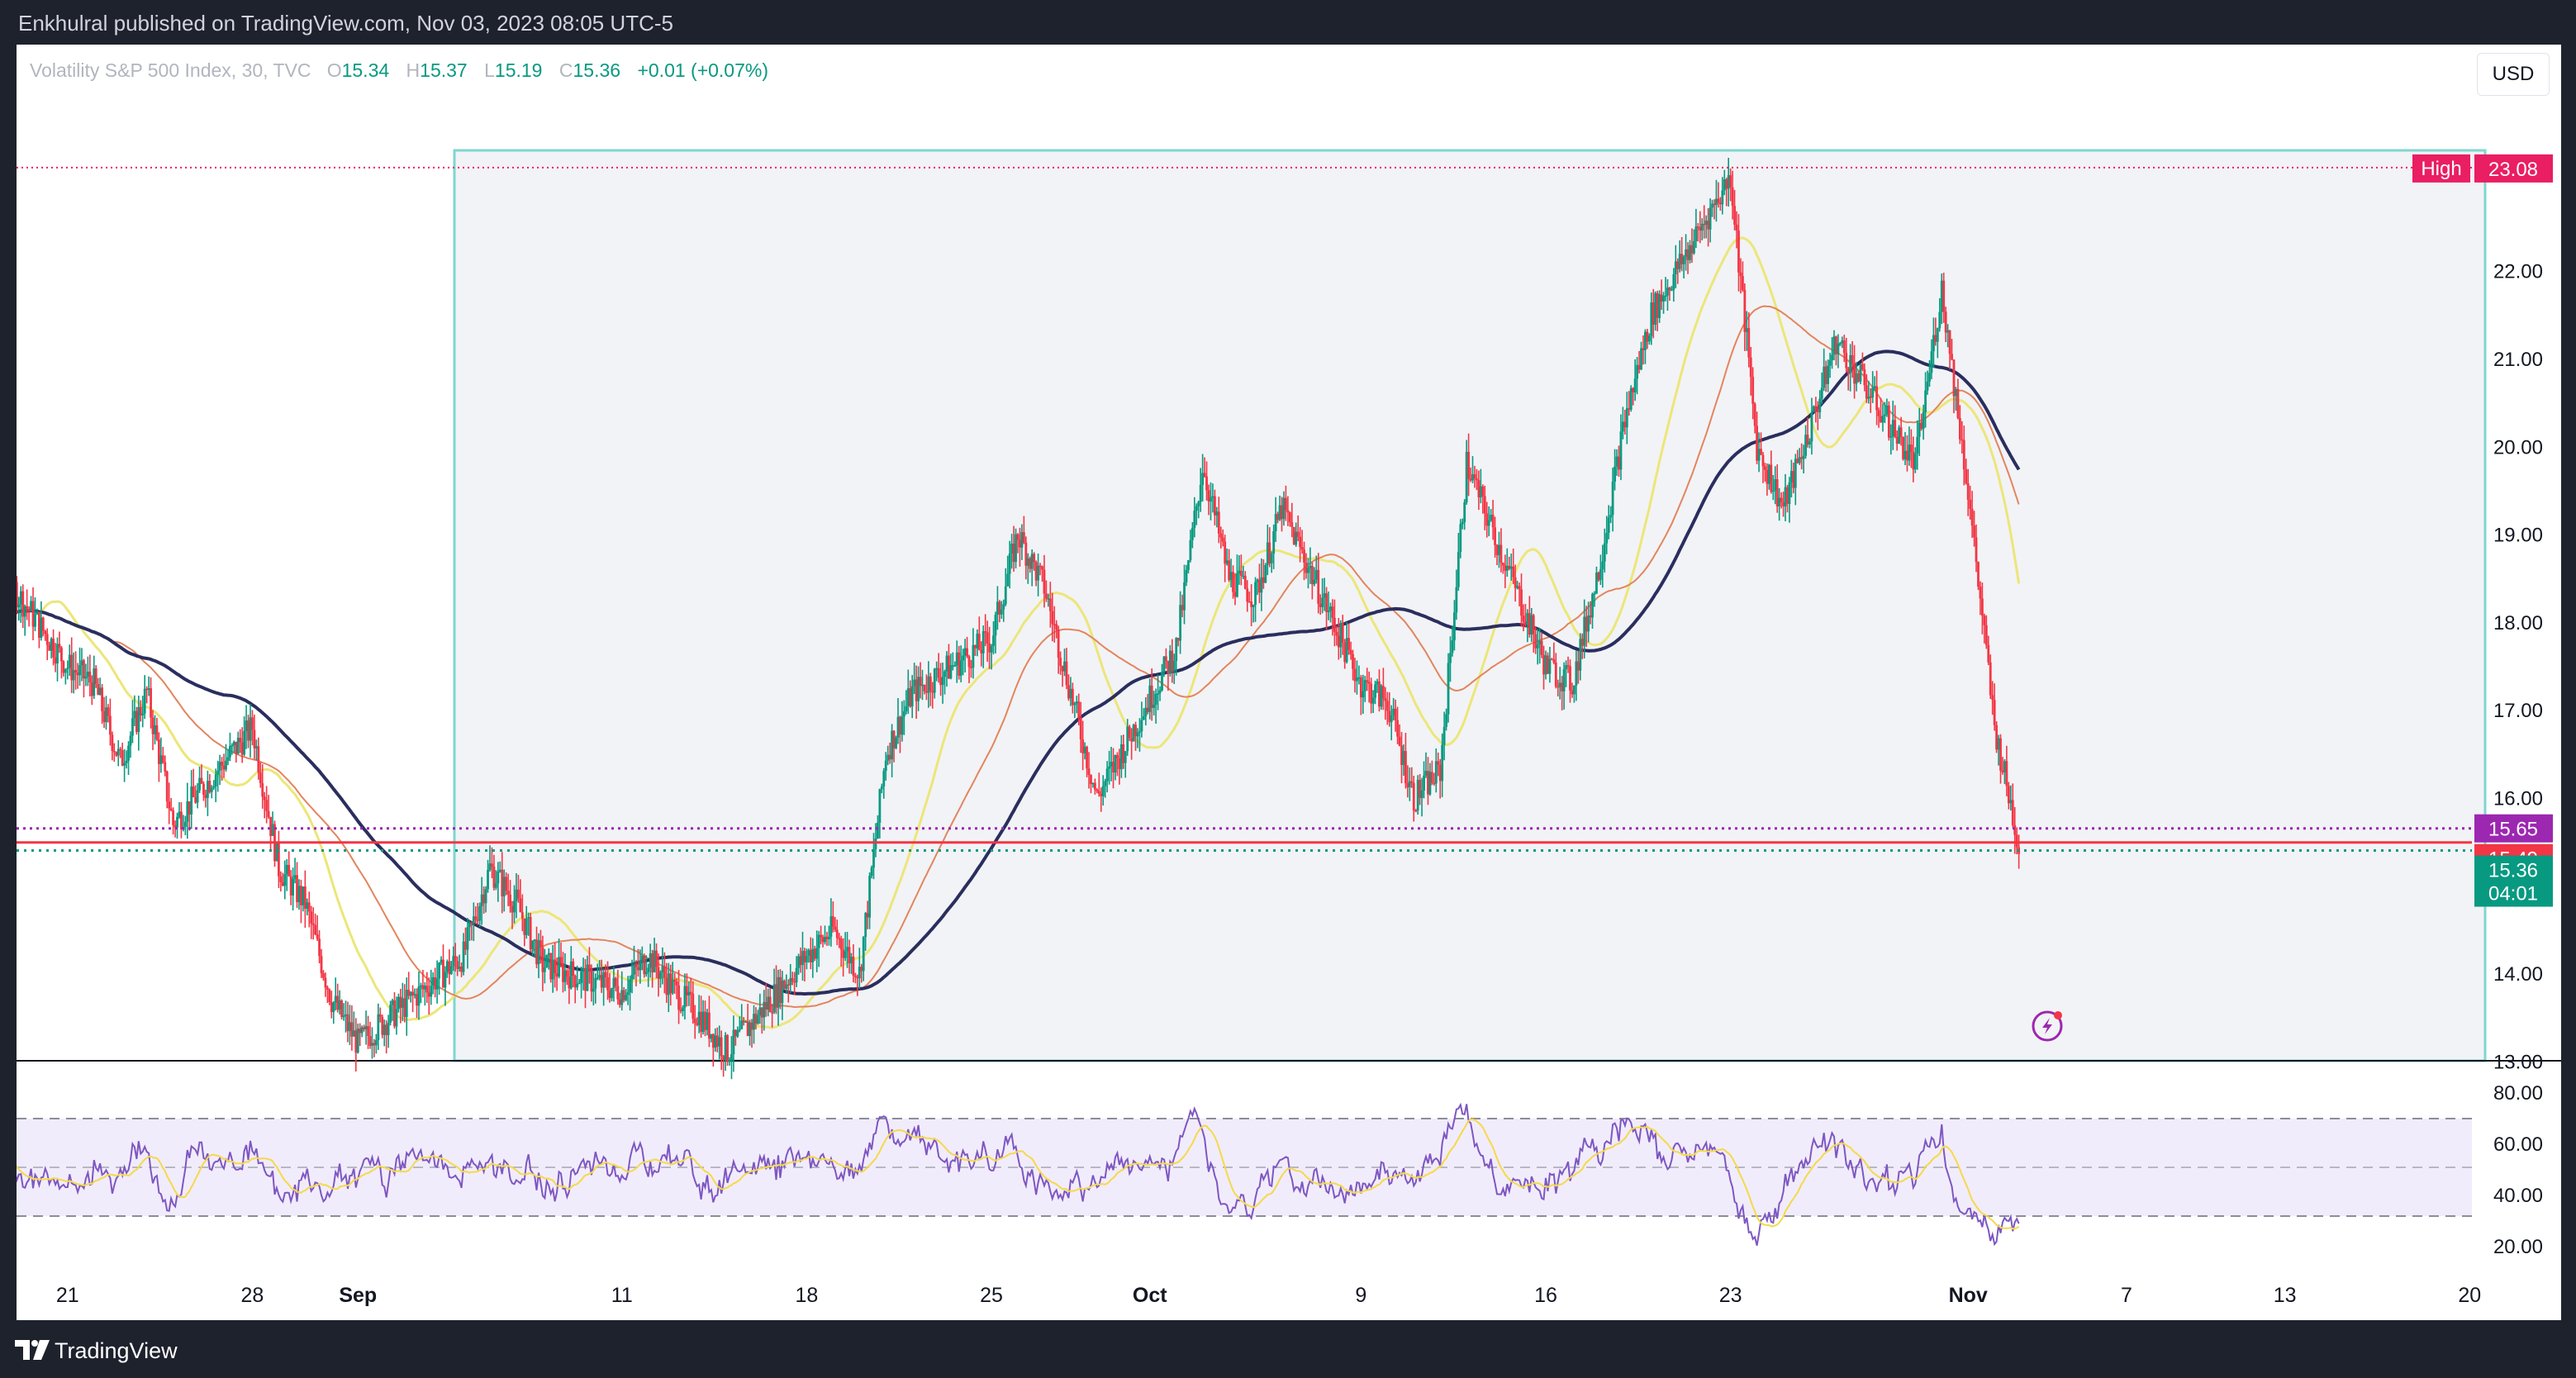 This screenshot has width=2576, height=1378. Describe the element at coordinates (597, 70) in the screenshot. I see `legend-close: 15.36` at that location.